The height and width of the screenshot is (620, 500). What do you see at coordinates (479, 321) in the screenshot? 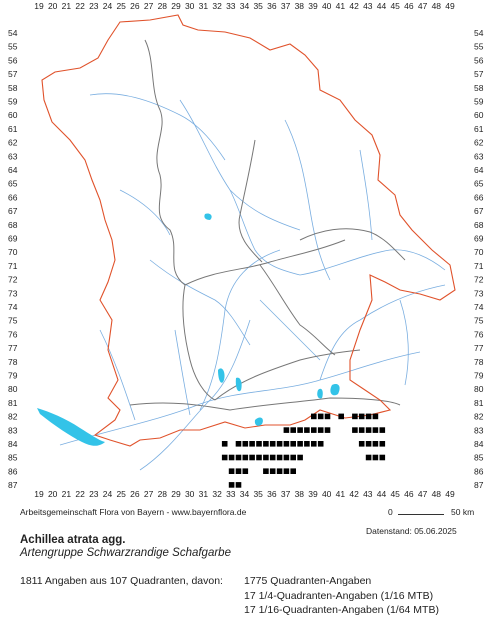
I see `y-label-right: 75` at bounding box center [479, 321].